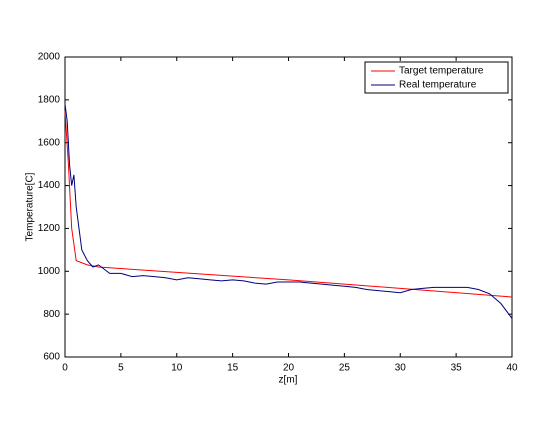 The height and width of the screenshot is (426, 553). Describe the element at coordinates (457, 368) in the screenshot. I see `x-tick-label: 35` at that location.